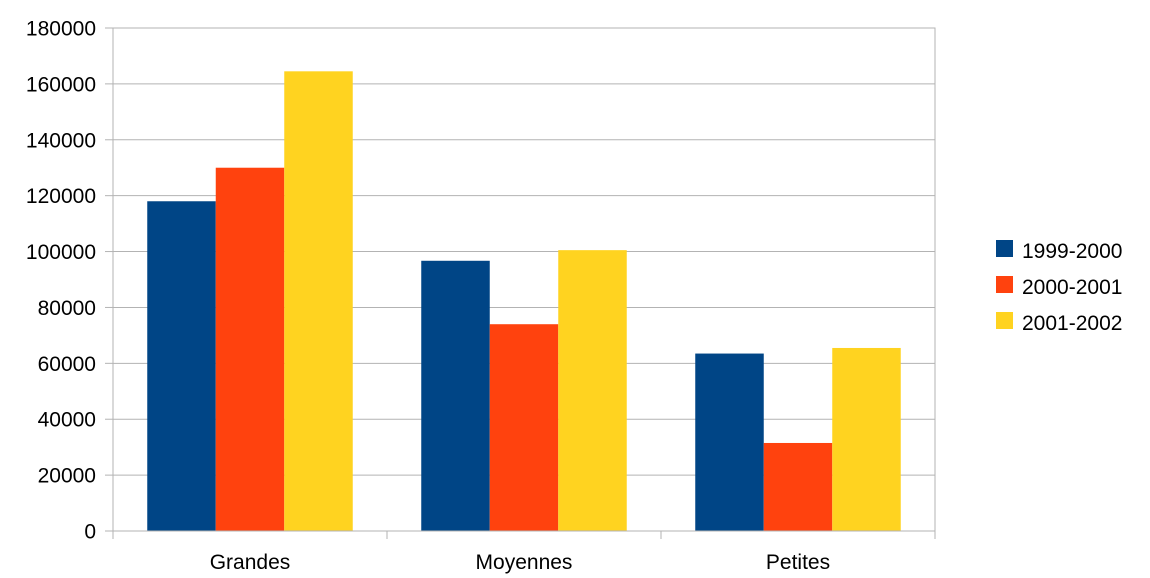 The height and width of the screenshot is (578, 1150). What do you see at coordinates (67, 420) in the screenshot?
I see `y-tick-label: 40000` at bounding box center [67, 420].